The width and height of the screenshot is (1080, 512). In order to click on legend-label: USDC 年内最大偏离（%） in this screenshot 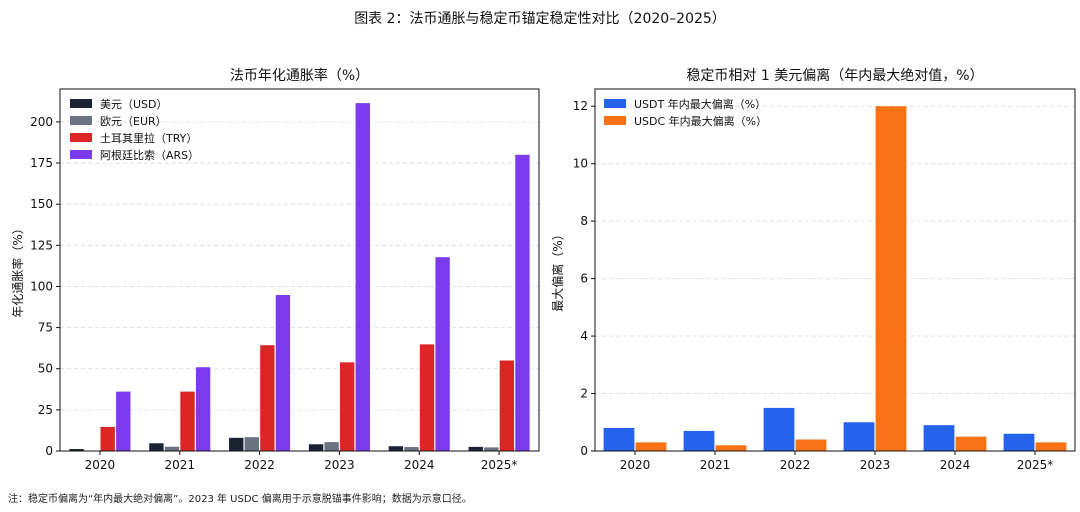, I will do `click(700, 121)`.